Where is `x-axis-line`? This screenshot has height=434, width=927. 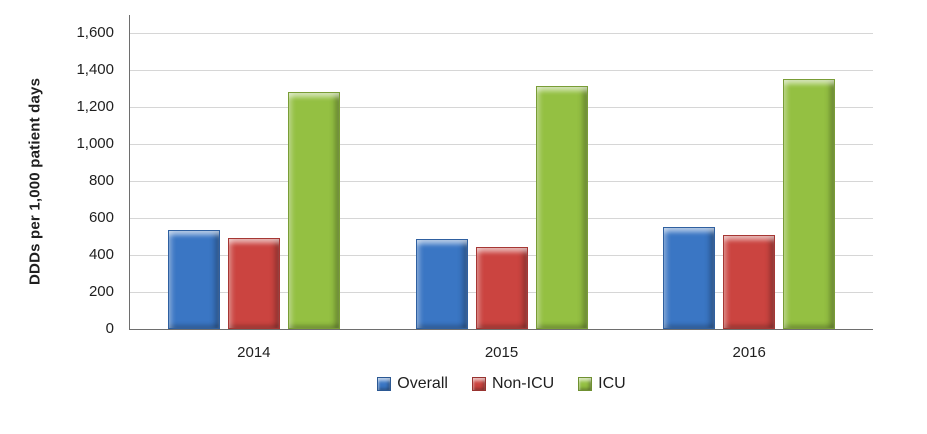 x-axis-line is located at coordinates (501, 329).